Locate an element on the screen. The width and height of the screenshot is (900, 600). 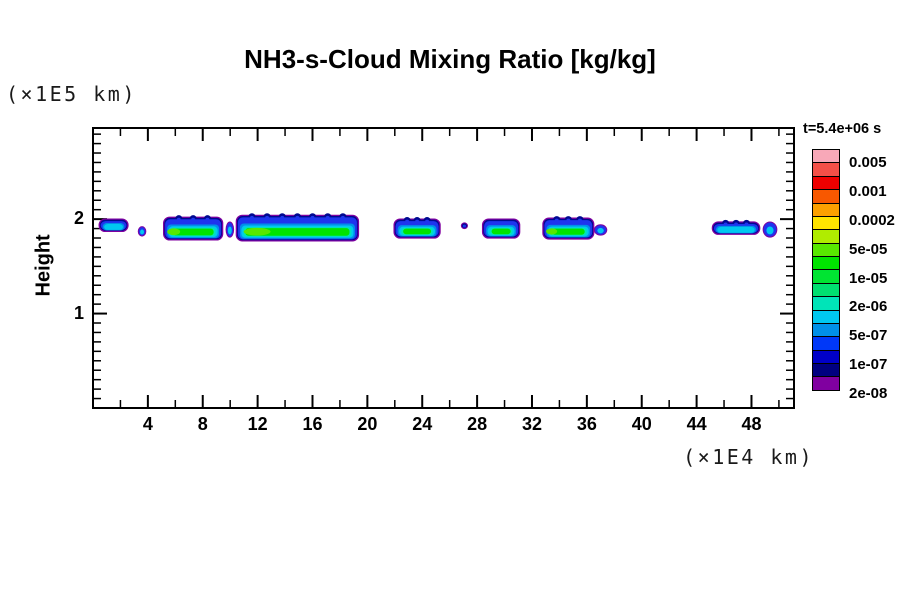
x-tick-label: 24 is located at coordinates (422, 424).